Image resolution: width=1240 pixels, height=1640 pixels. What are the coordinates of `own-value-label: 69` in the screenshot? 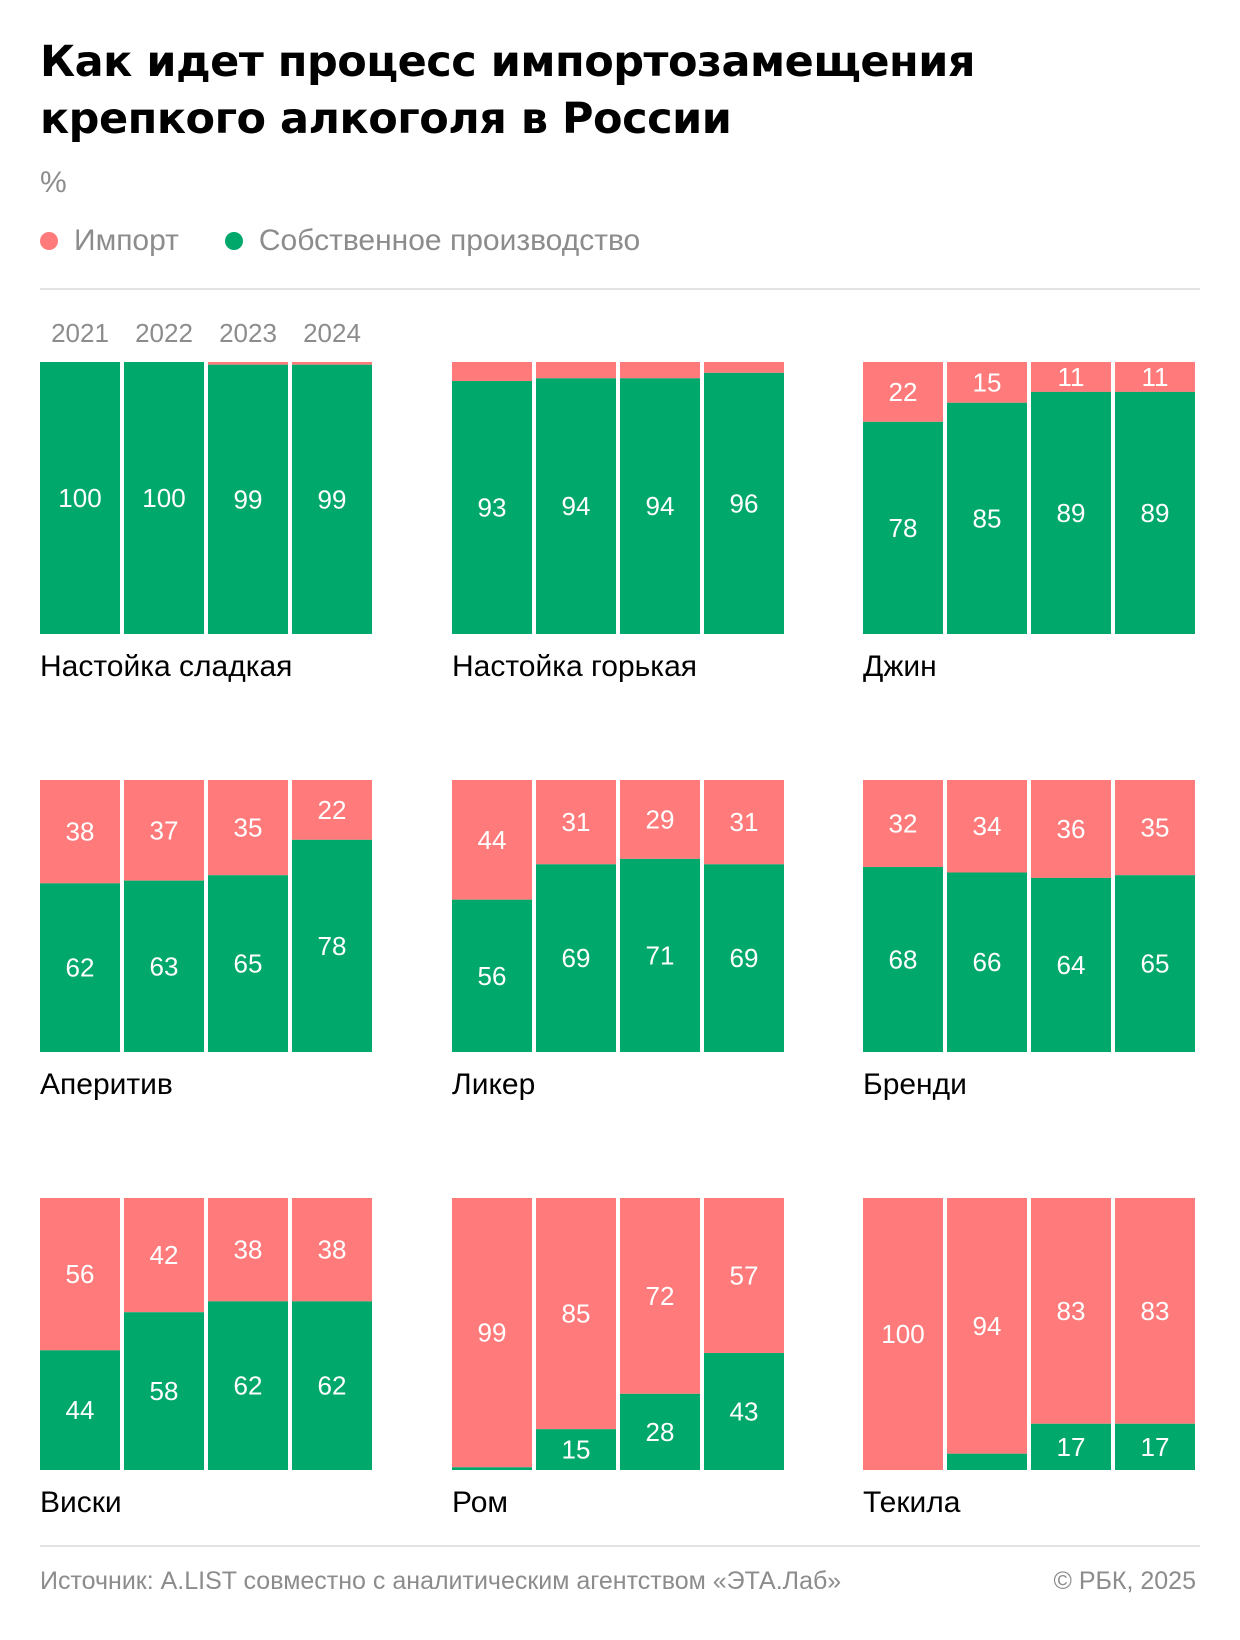 It's located at (744, 958).